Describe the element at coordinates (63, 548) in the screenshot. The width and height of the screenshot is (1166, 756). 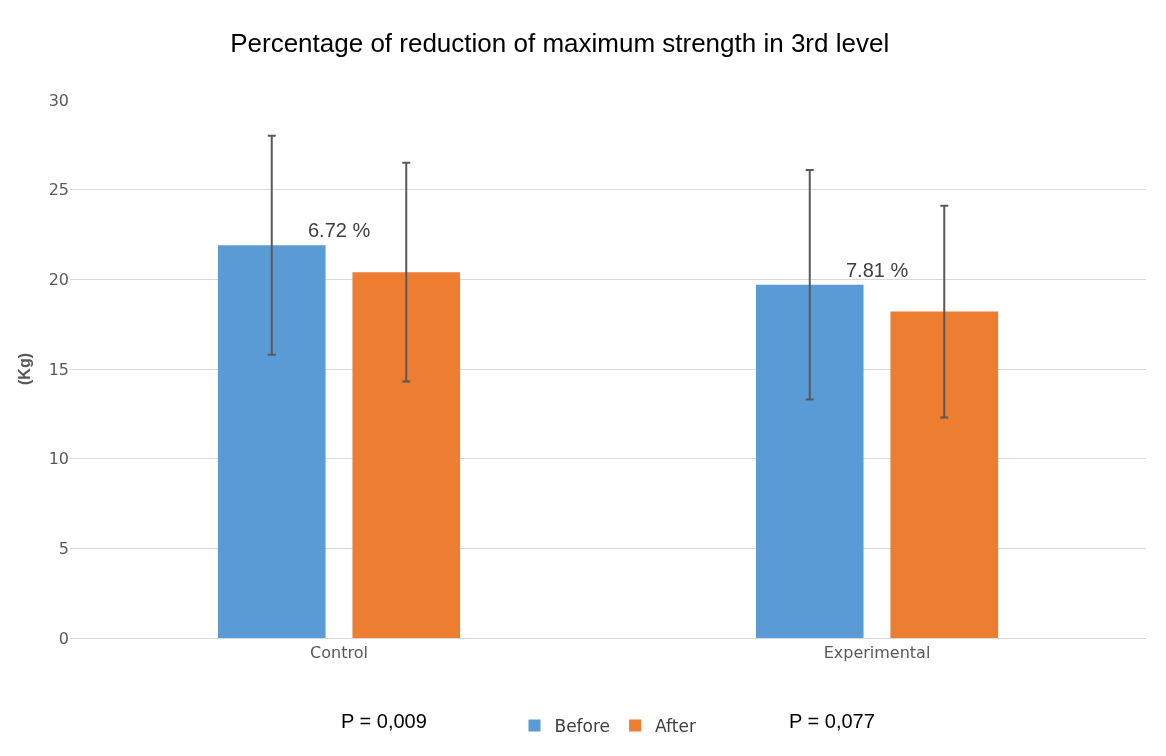
I see `y-tick-label: 5` at that location.